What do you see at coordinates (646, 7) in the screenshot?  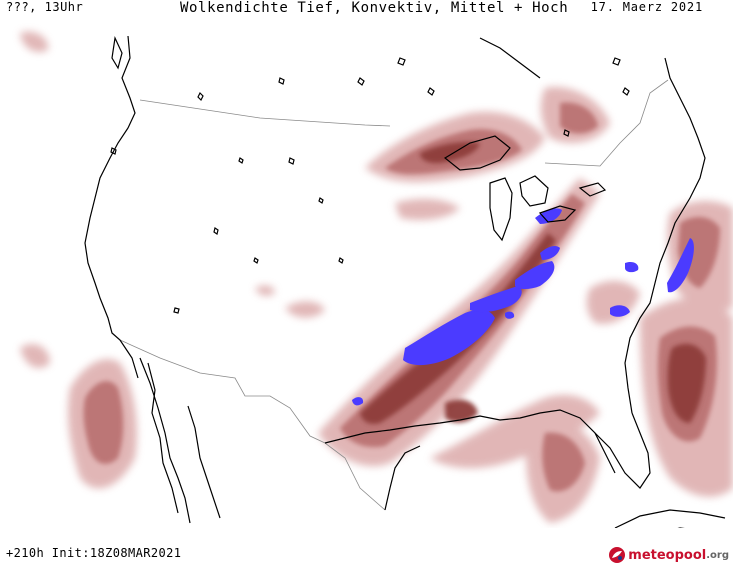 I see `date-label: 17. Maerz 2021` at bounding box center [646, 7].